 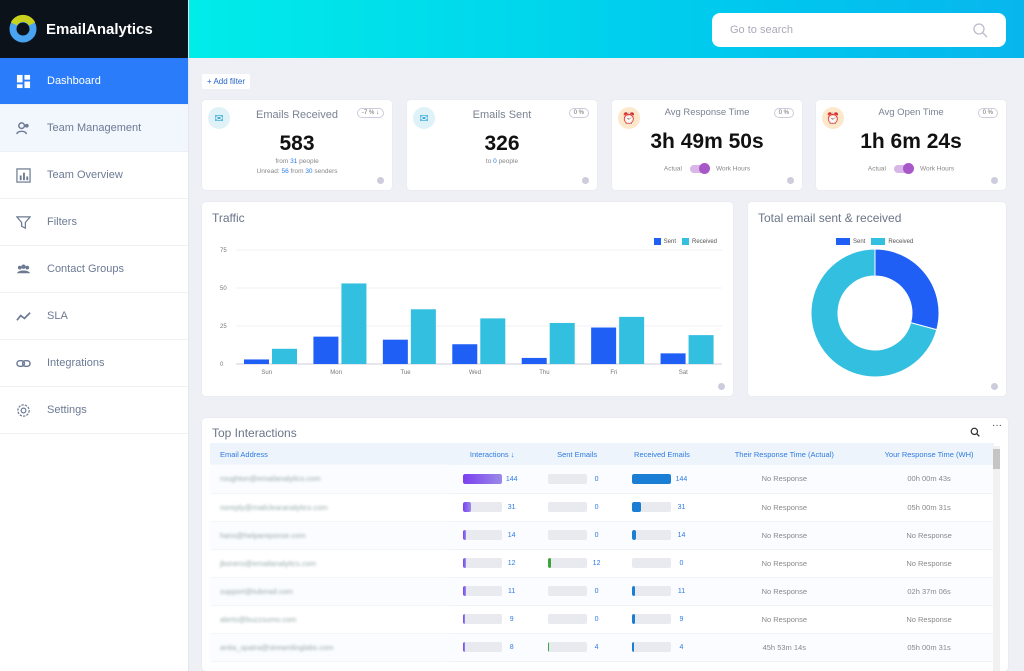 I want to click on email-address: alerts@buzzsumo.com, so click(x=330, y=619).